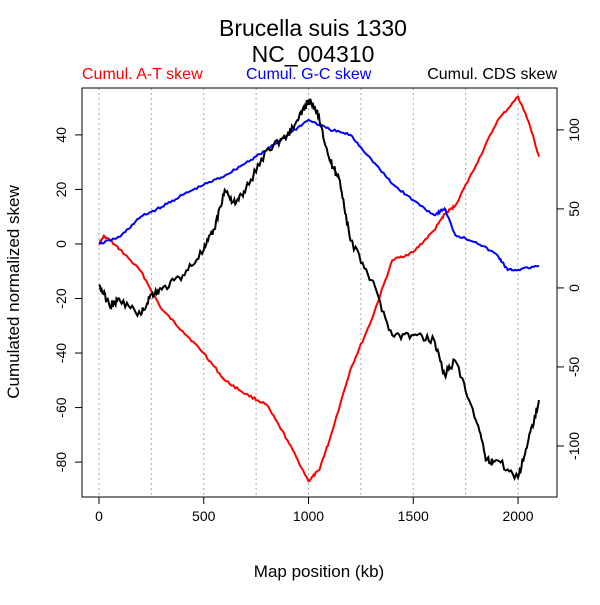 Image resolution: width=600 pixels, height=605 pixels. What do you see at coordinates (13, 292) in the screenshot?
I see `y-axis-label: Cumulated normalized skew` at bounding box center [13, 292].